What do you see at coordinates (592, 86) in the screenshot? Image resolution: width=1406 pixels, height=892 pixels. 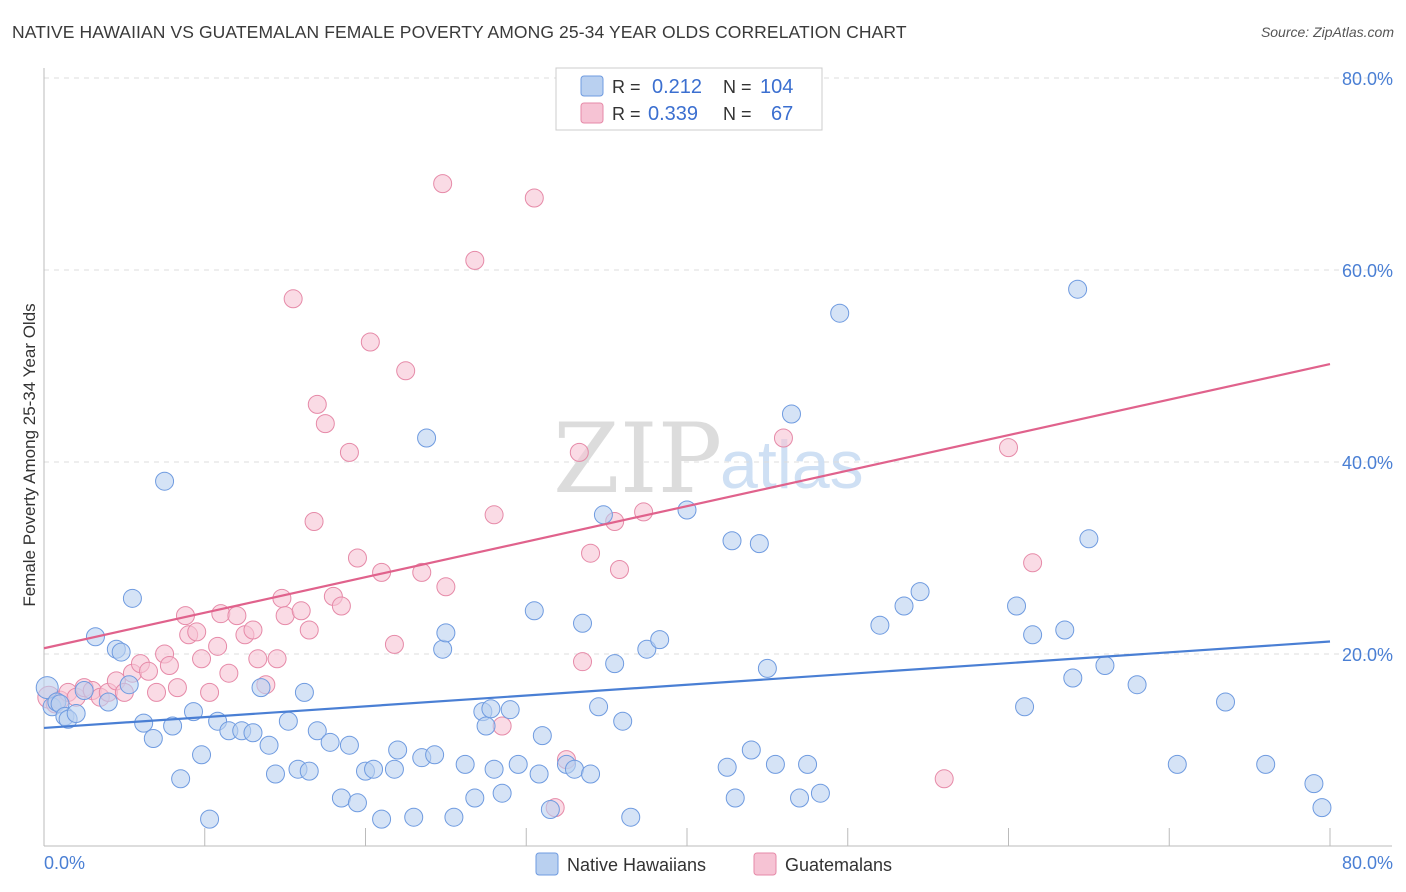 I see `legend-swatch-blue` at bounding box center [592, 86].